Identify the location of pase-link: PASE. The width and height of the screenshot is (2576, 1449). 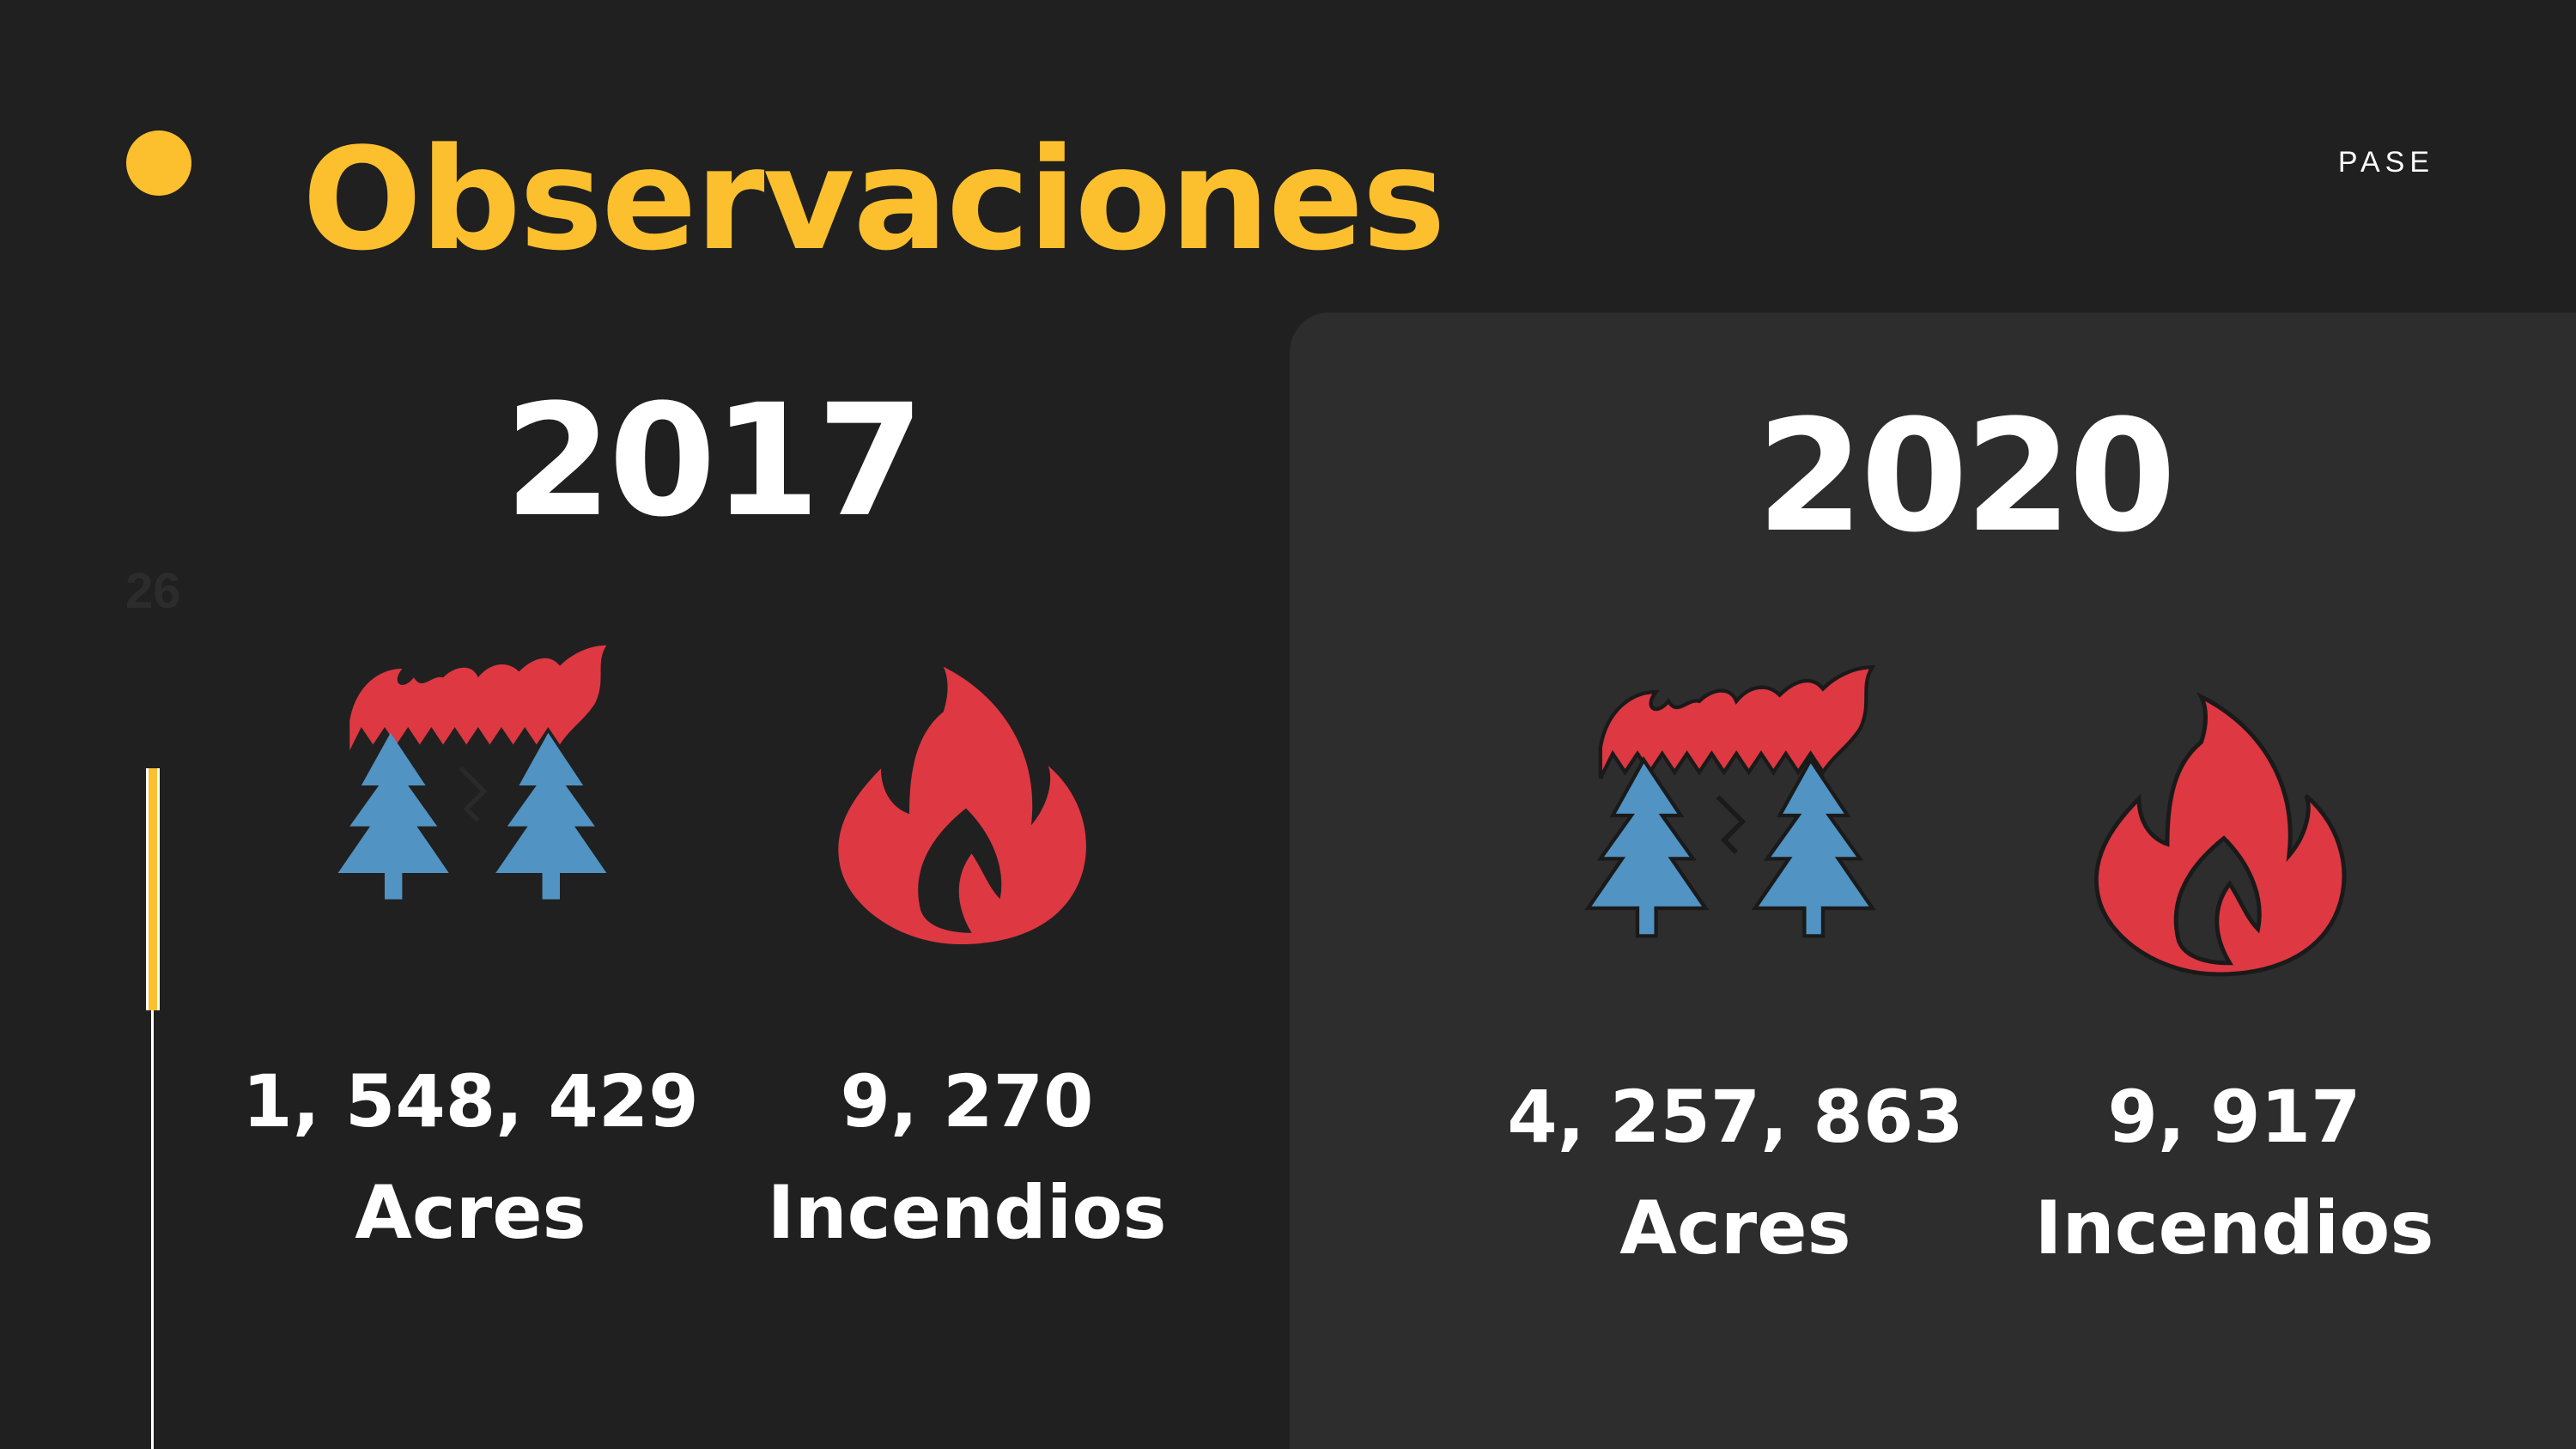
(2385, 162).